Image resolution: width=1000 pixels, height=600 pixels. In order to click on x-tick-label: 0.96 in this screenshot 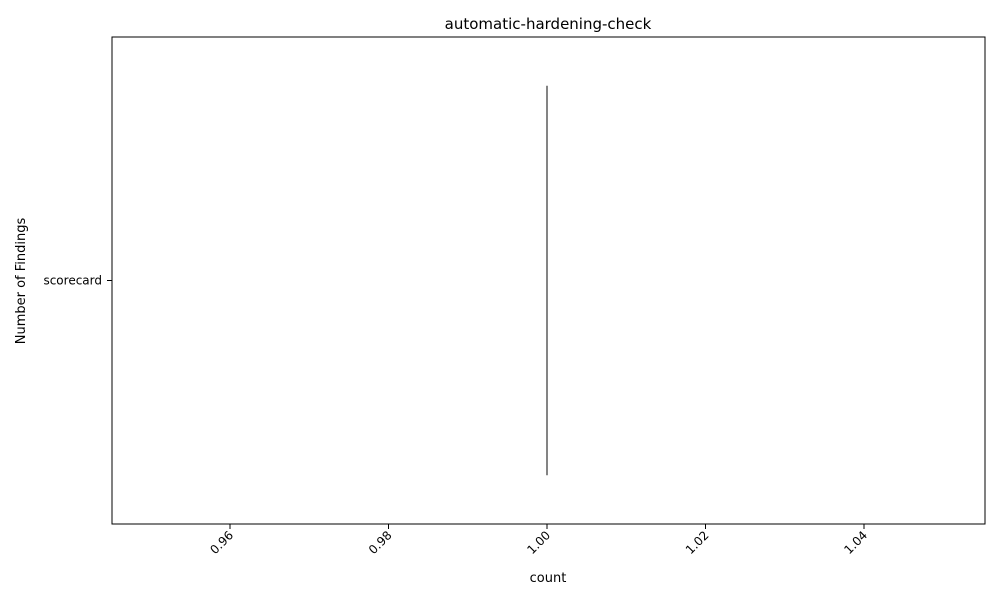, I will do `click(221, 542)`.